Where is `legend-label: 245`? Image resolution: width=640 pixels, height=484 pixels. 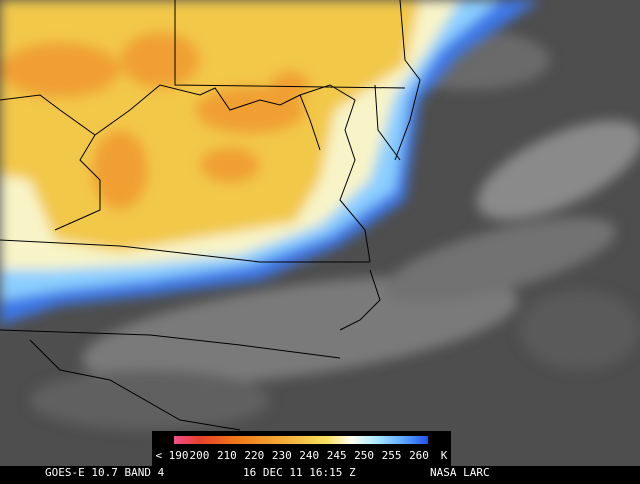
legend-label: 245 is located at coordinates (337, 455).